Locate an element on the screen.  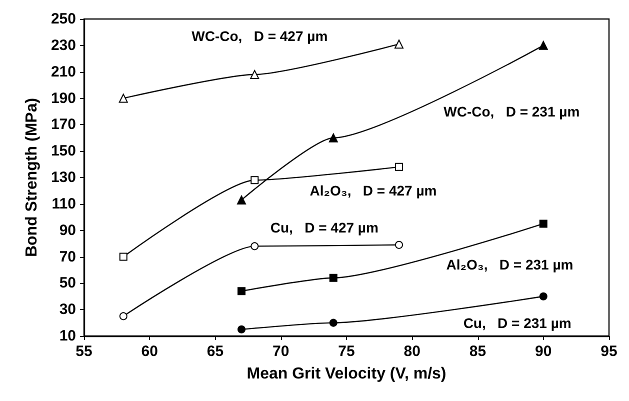
x-tick-label: 65 is located at coordinates (215, 351).